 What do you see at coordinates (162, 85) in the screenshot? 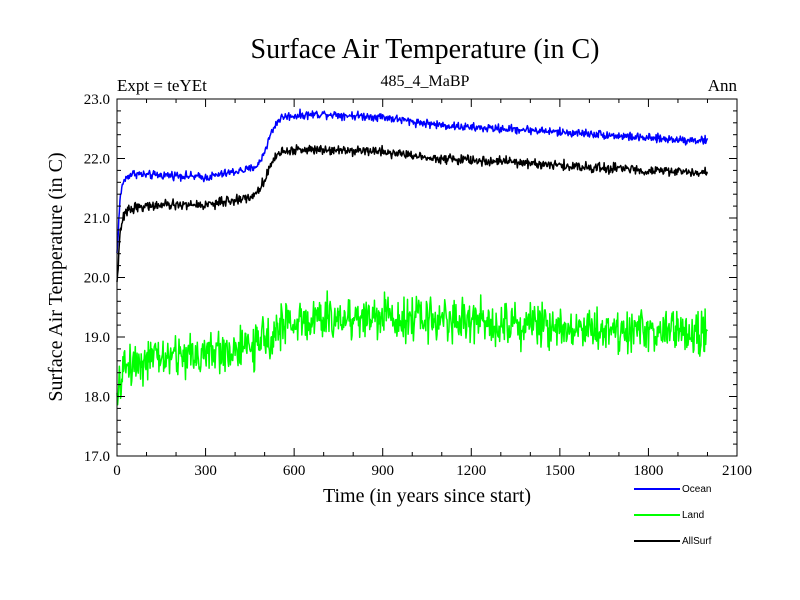
I see `experiment-label: Expt = teYEt` at bounding box center [162, 85].